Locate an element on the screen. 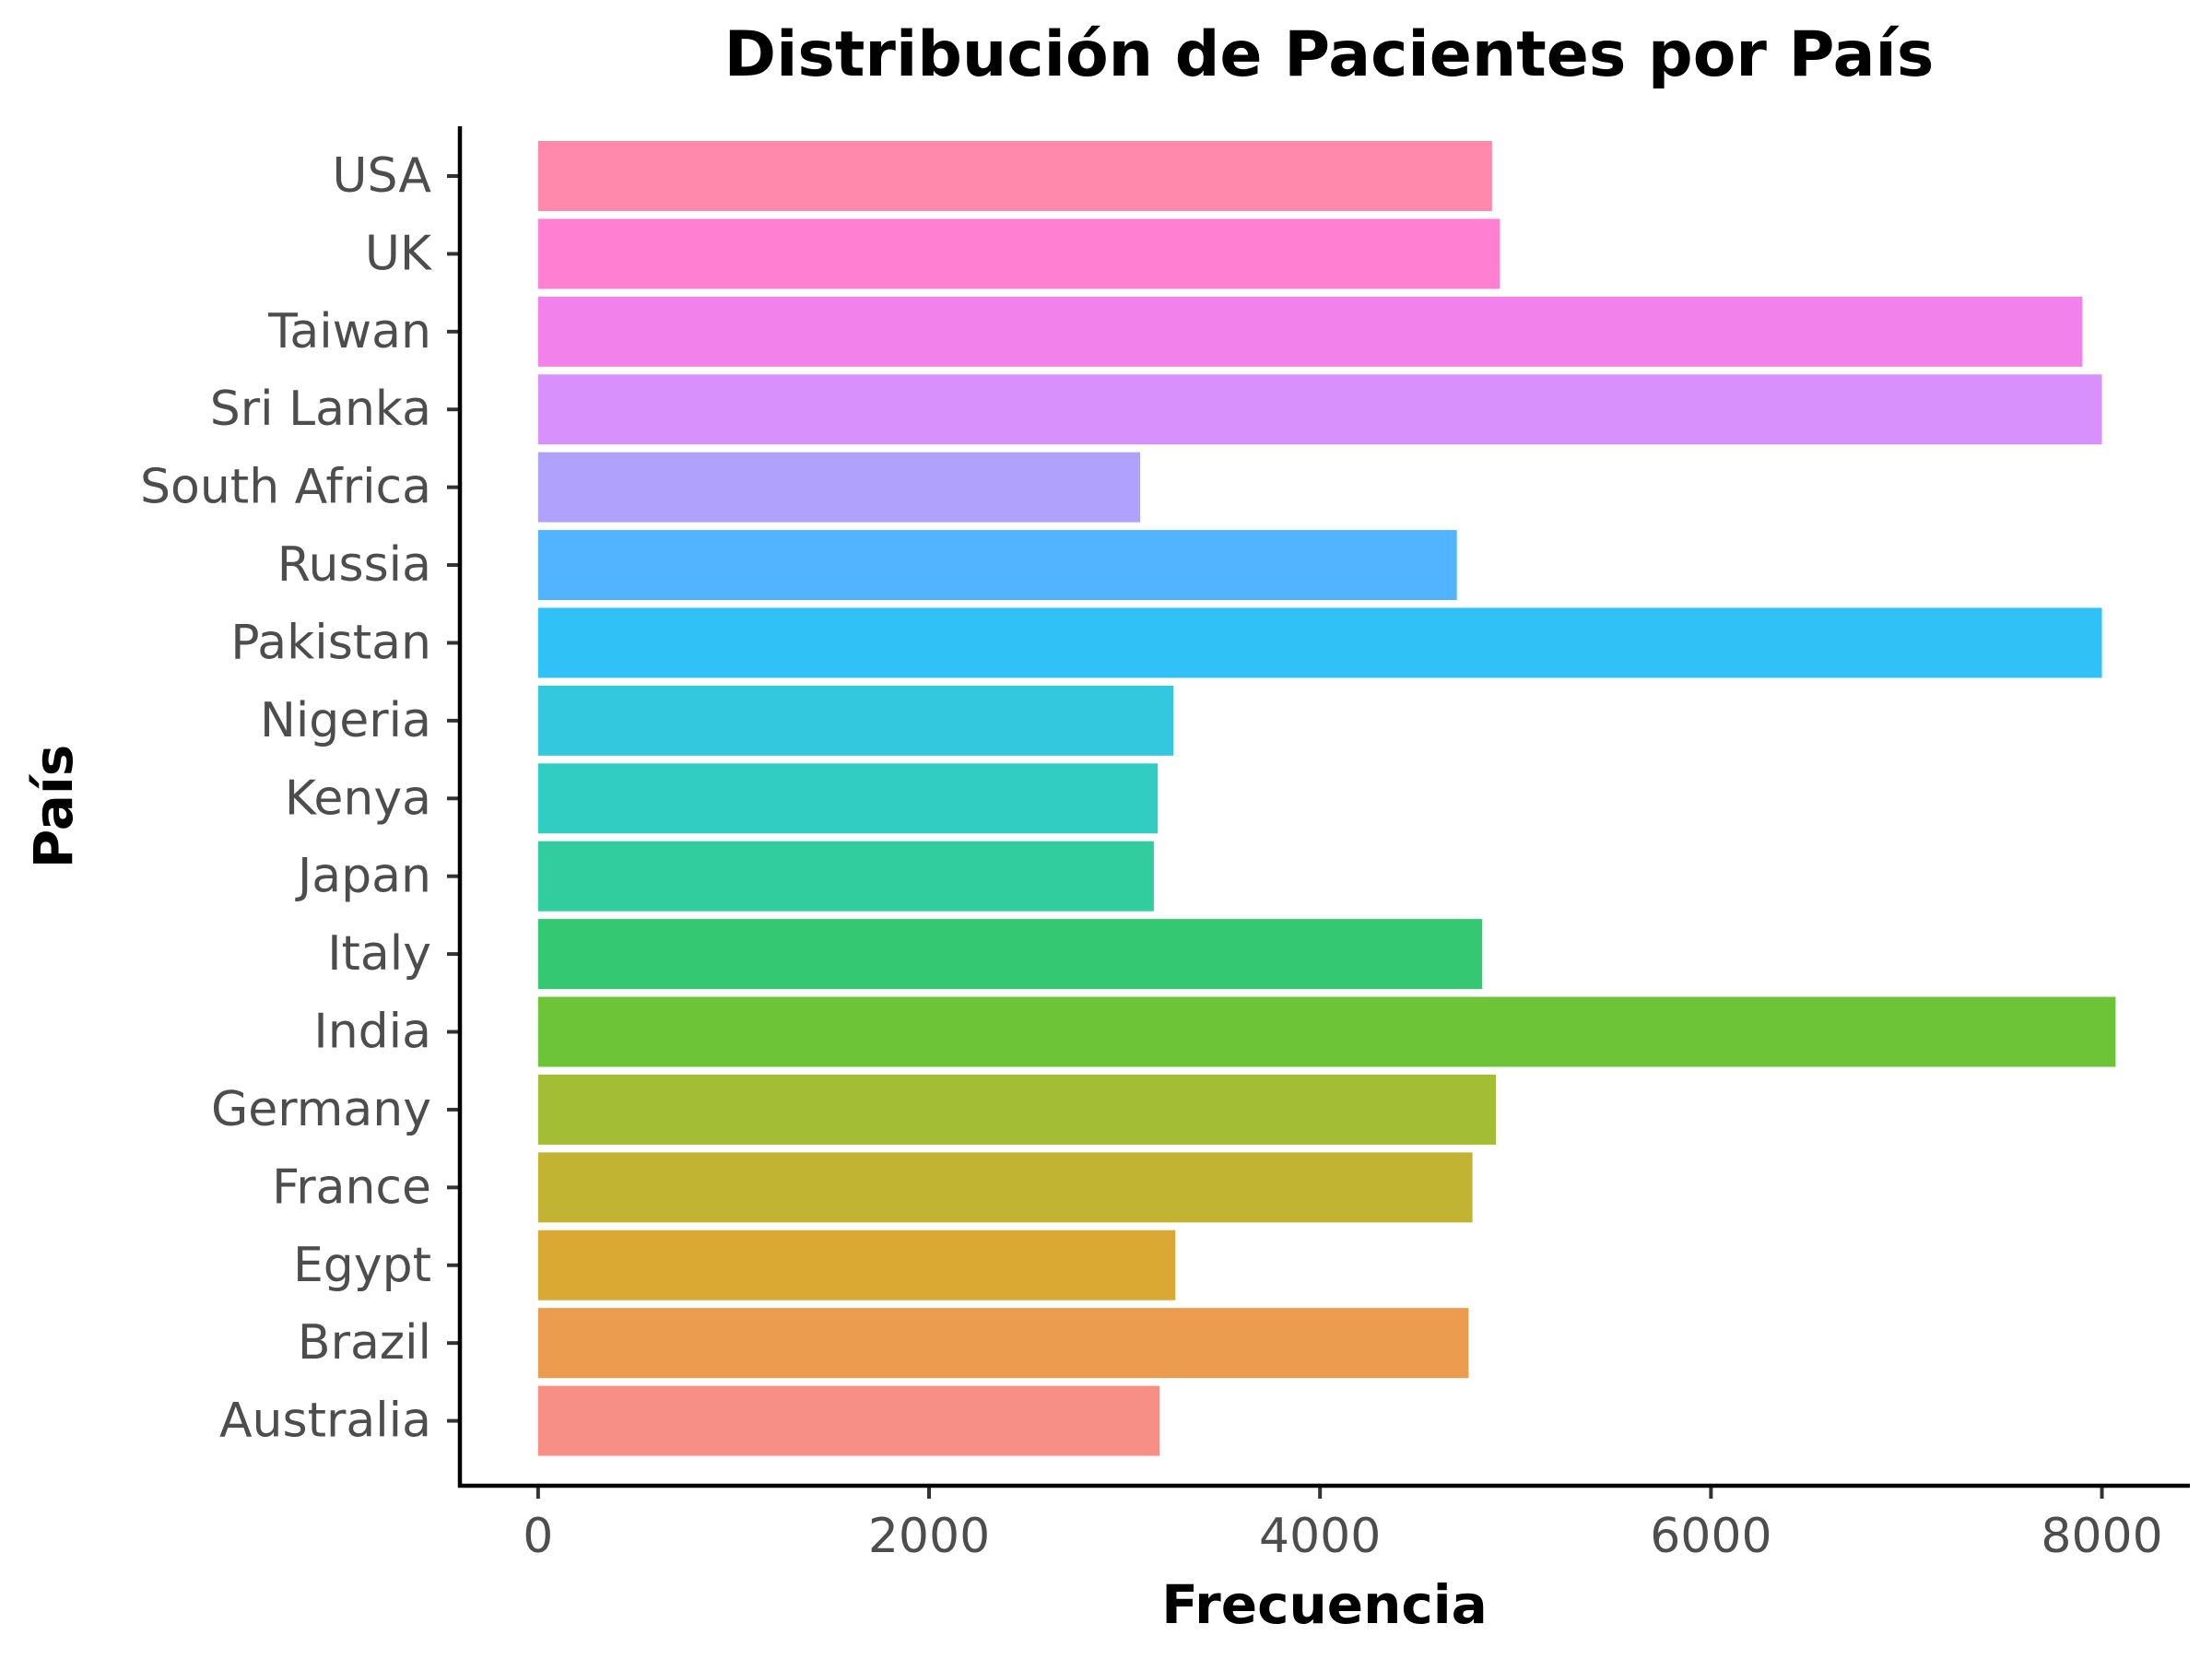 The image size is (2212, 1659). y-tick-label-usa: USA is located at coordinates (381, 176).